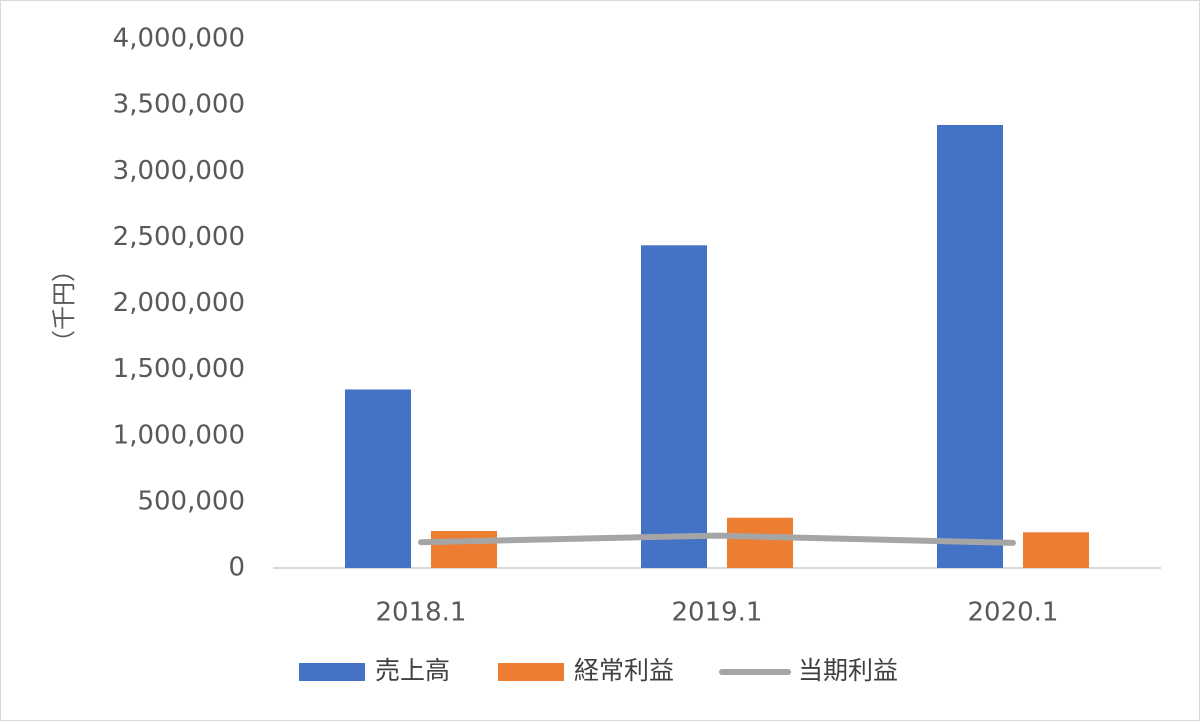 The height and width of the screenshot is (724, 1200). I want to click on line-series, so click(717, 539).